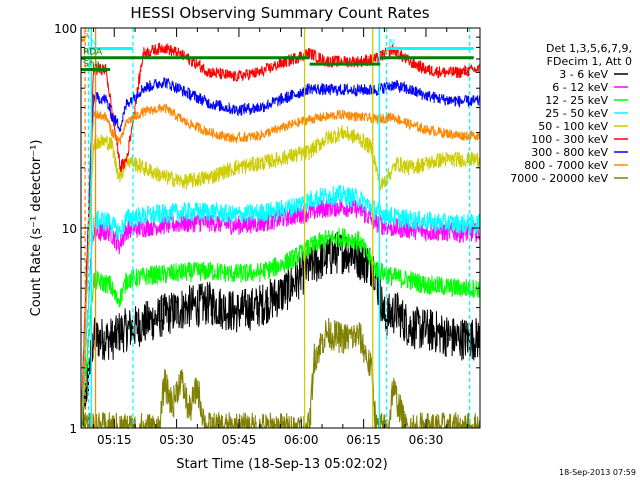 This screenshot has height=480, width=640. I want to click on footer-timestamp: 18-Sep-2013 07:59, so click(597, 472).